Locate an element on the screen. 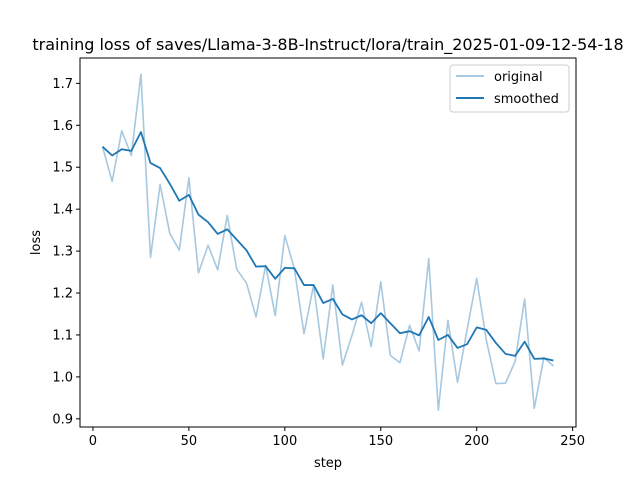 The width and height of the screenshot is (640, 480). y-tick-label: 1.5 is located at coordinates (62, 168).